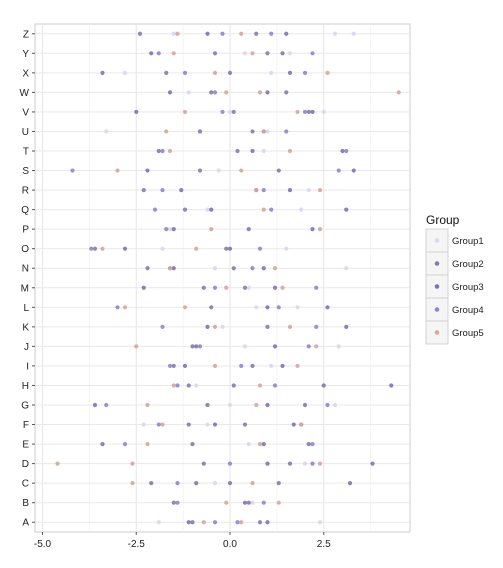 The image size is (503, 568). What do you see at coordinates (443, 220) in the screenshot?
I see `legend-title: Group` at bounding box center [443, 220].